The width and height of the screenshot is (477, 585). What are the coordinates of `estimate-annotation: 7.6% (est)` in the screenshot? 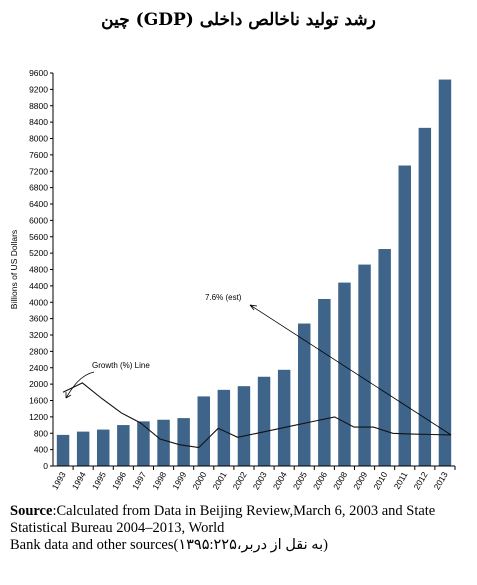 It's located at (223, 297).